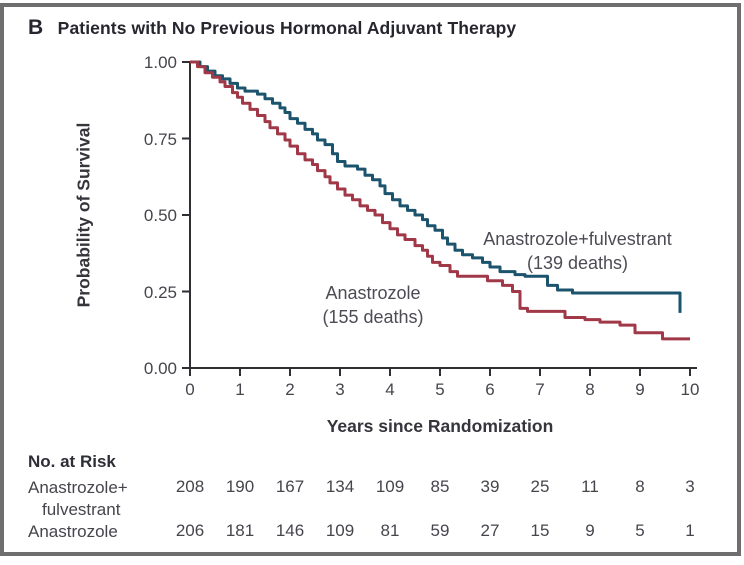  I want to click on risk-value: 190, so click(240, 486).